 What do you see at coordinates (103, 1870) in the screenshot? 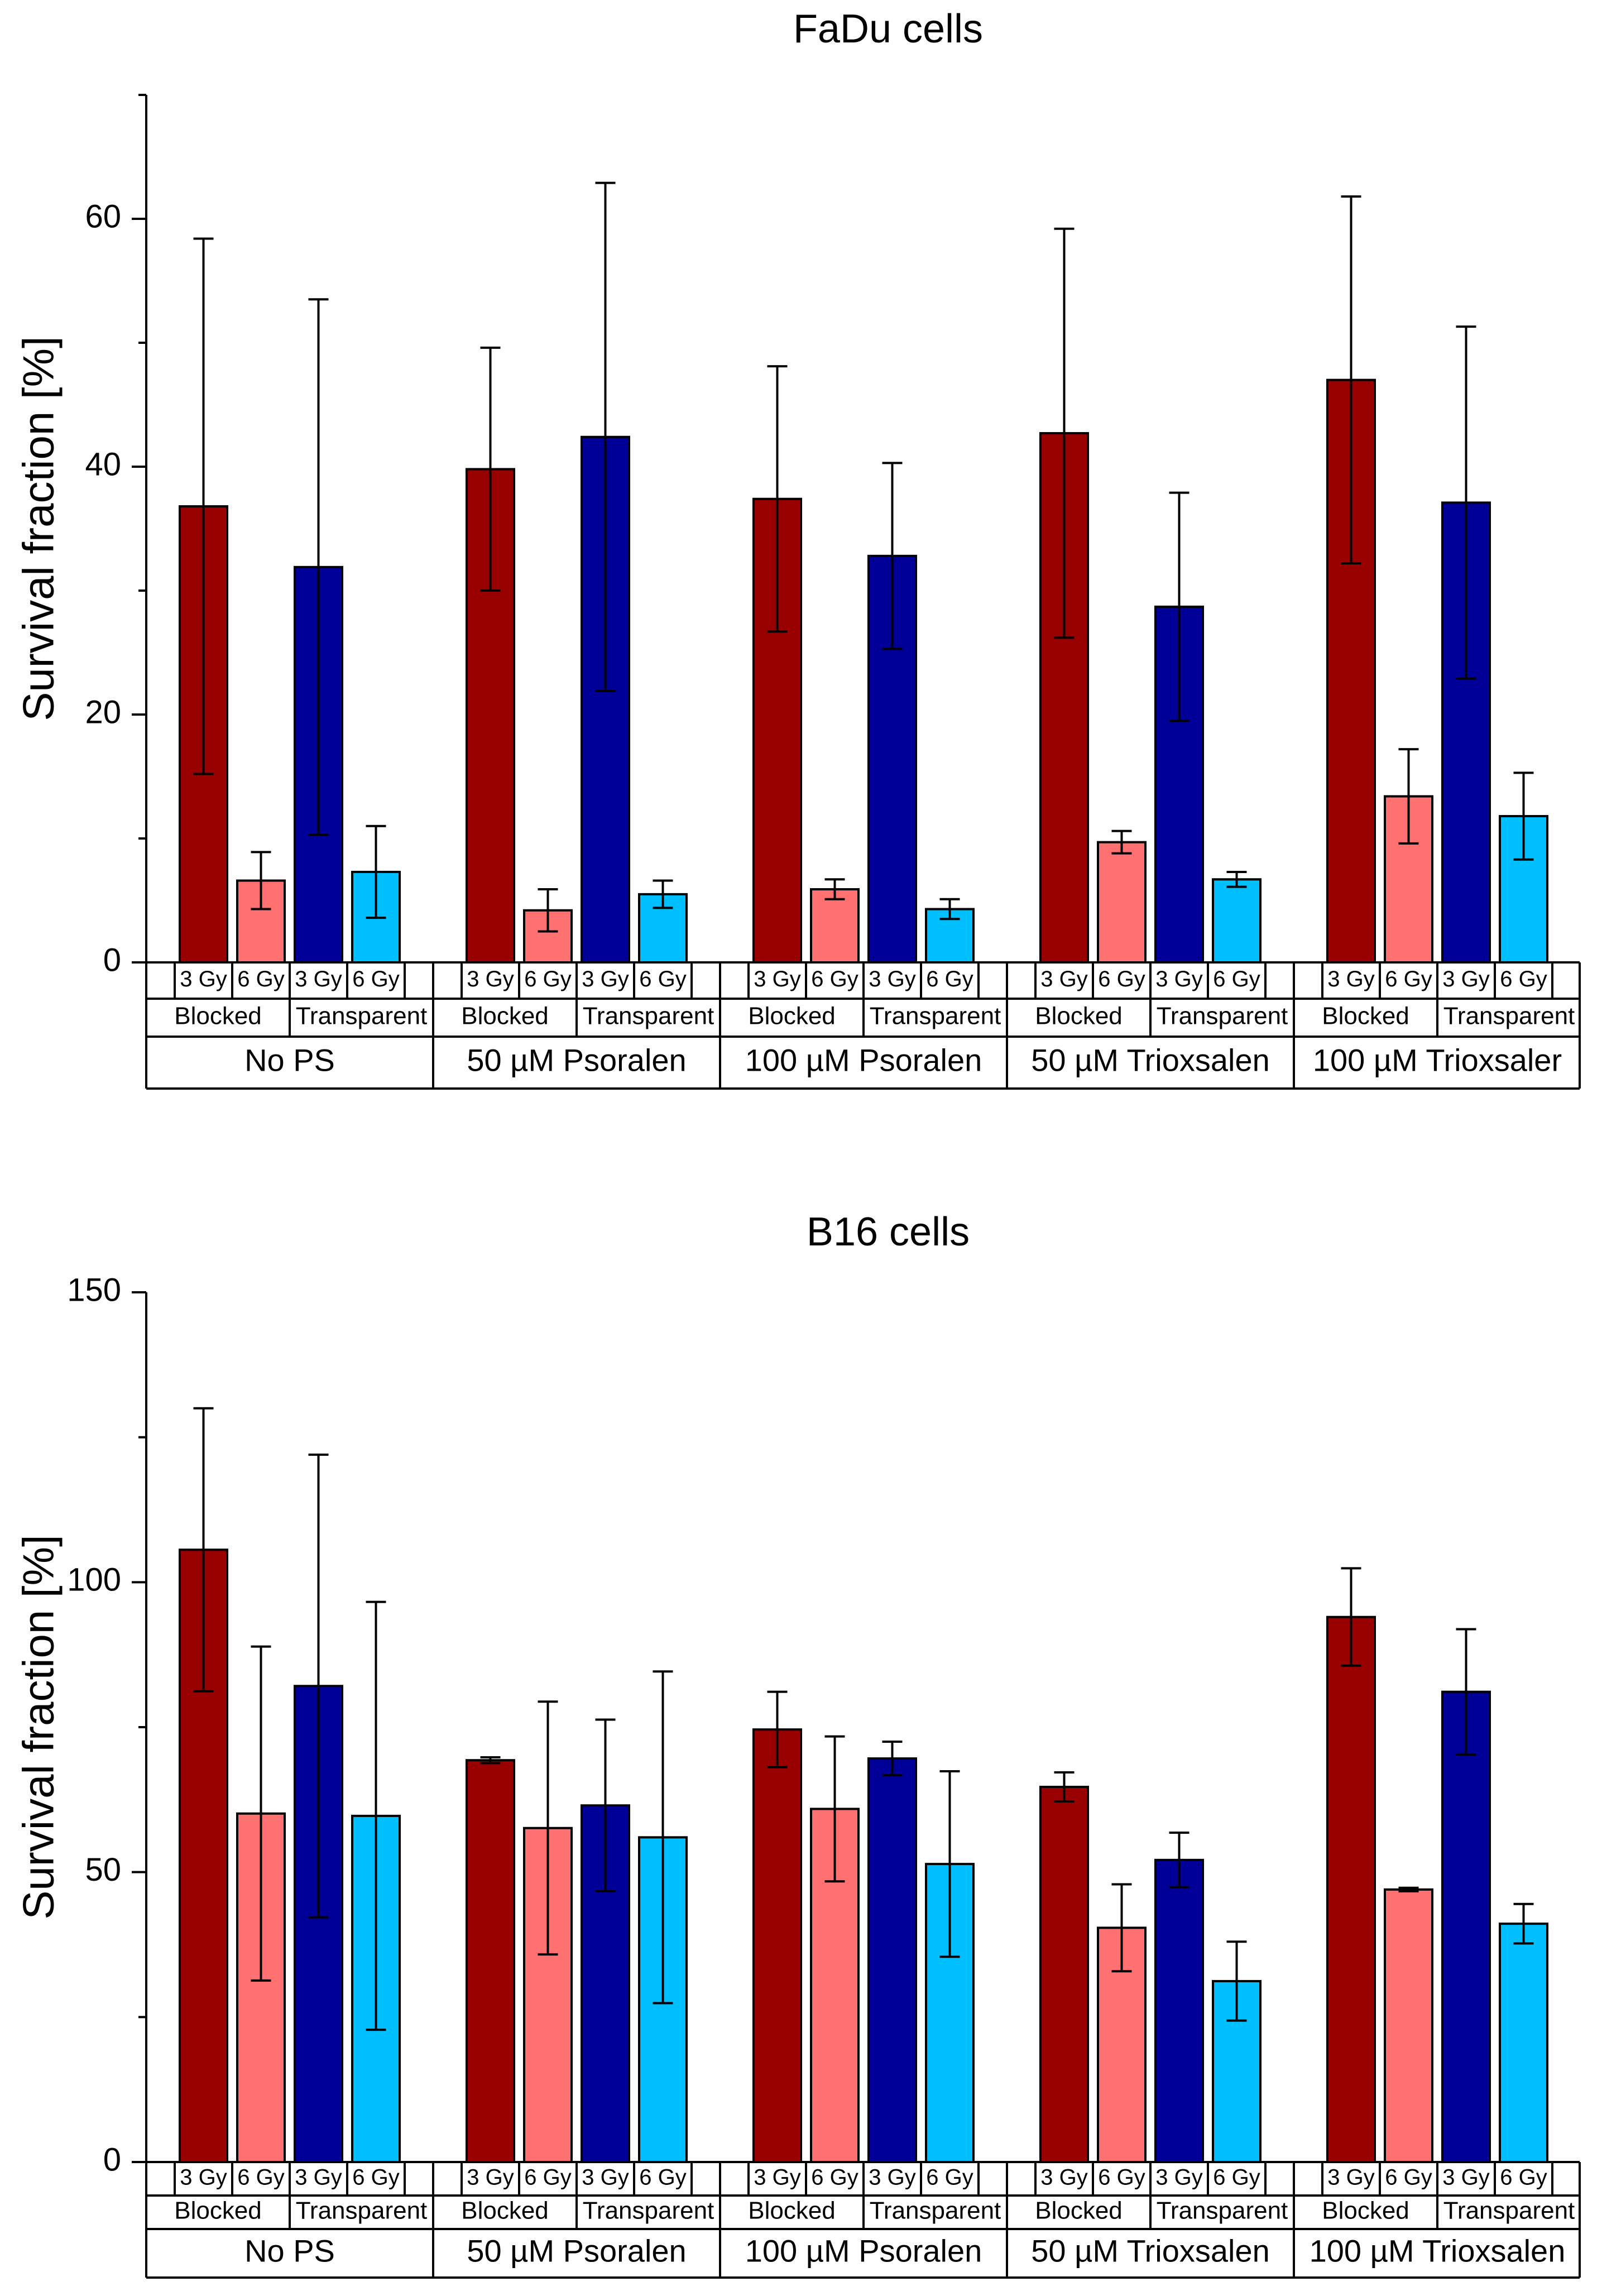
I see `y-tick-label: 50` at bounding box center [103, 1870].